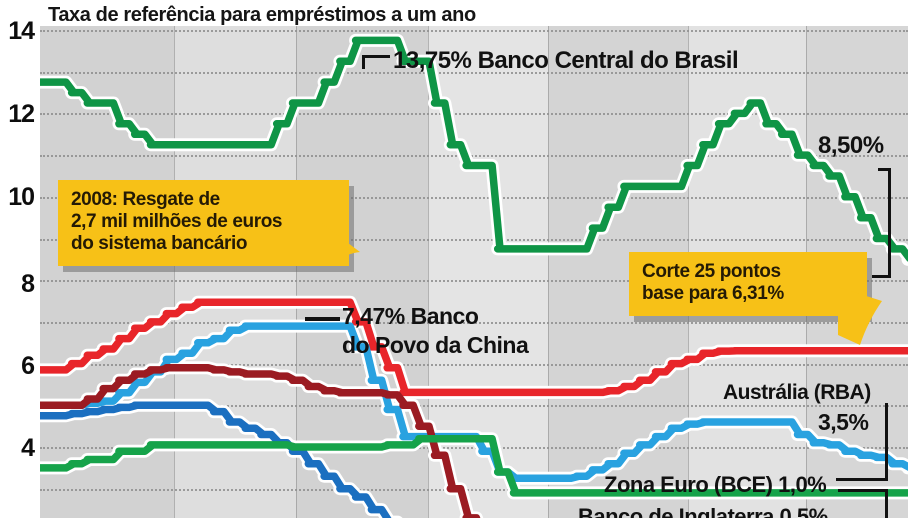  Describe the element at coordinates (843, 422) in the screenshot. I see `australia-value: 3,5%` at that location.